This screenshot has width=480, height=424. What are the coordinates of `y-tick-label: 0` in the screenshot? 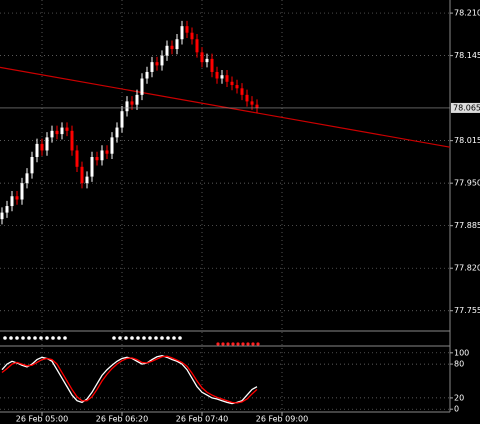 It's located at (456, 409).